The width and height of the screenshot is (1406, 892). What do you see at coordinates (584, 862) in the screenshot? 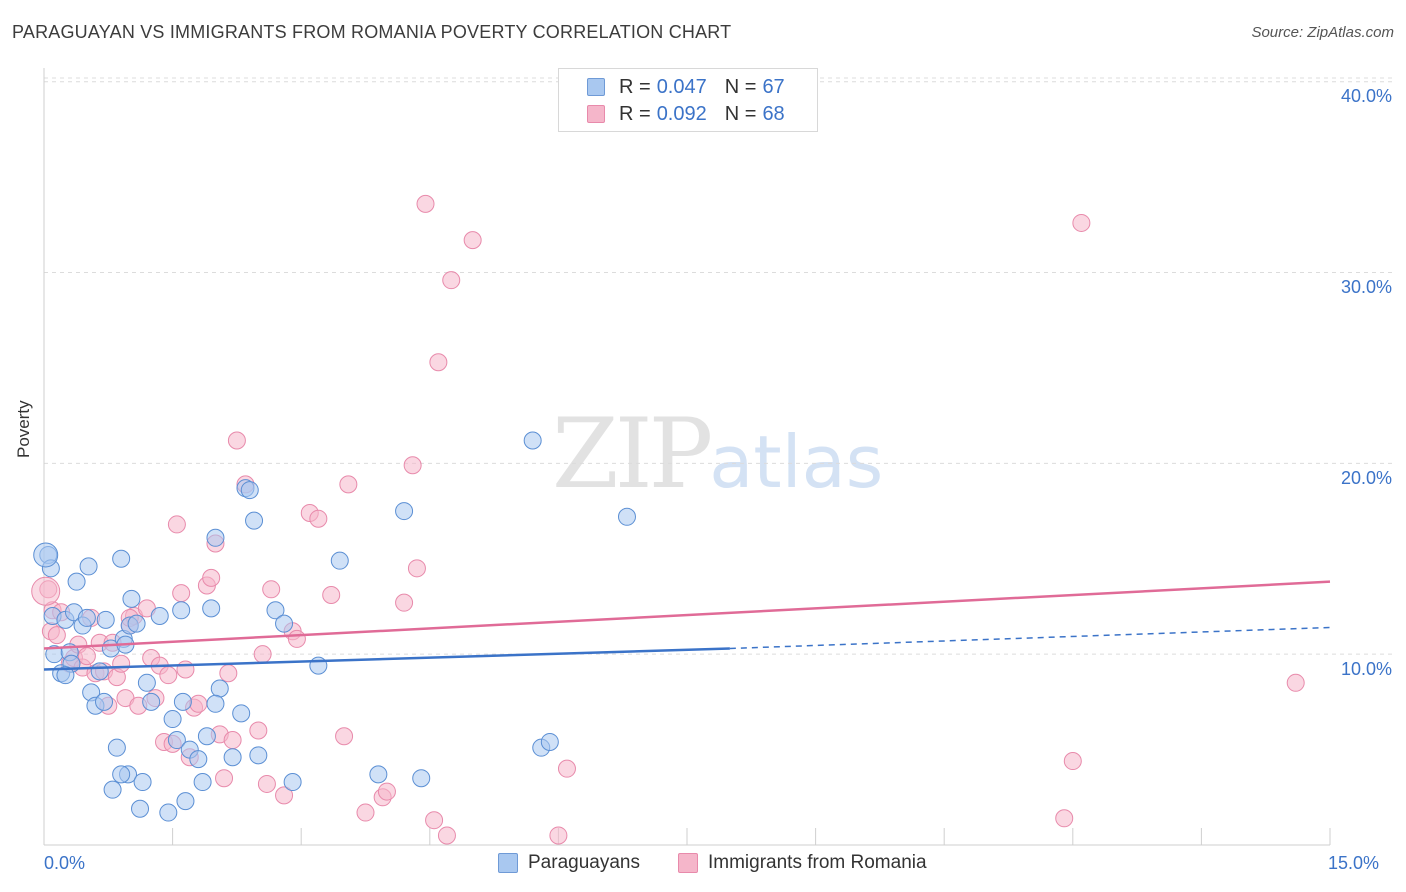
I see `bottom-legend-label-paraguayans: Paraguayans` at bounding box center [584, 862].